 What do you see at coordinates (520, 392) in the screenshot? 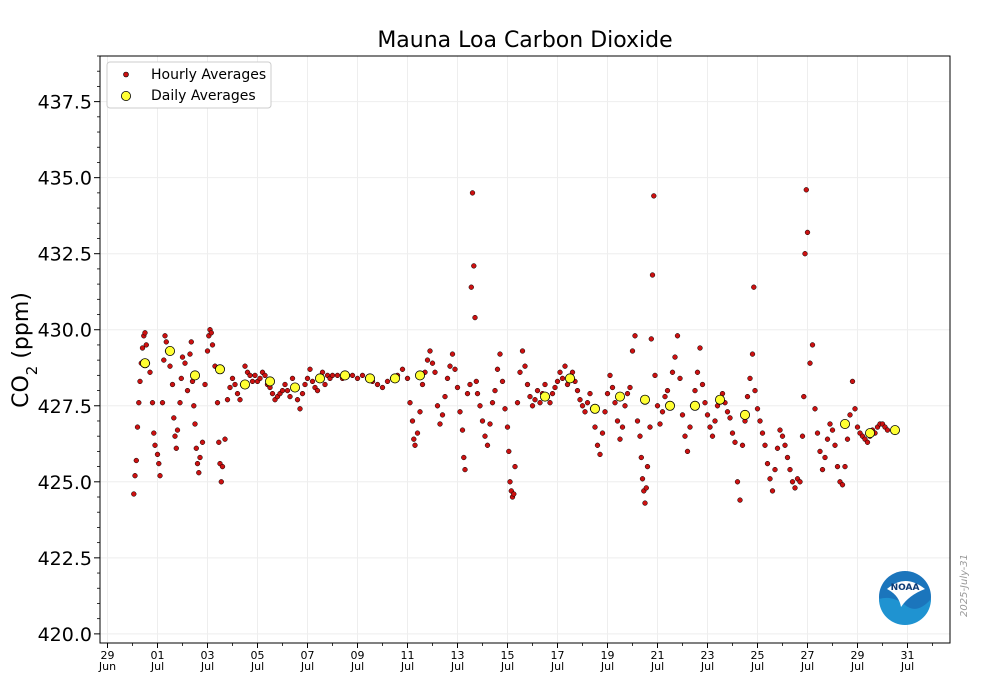
I see `daily-series` at bounding box center [520, 392].